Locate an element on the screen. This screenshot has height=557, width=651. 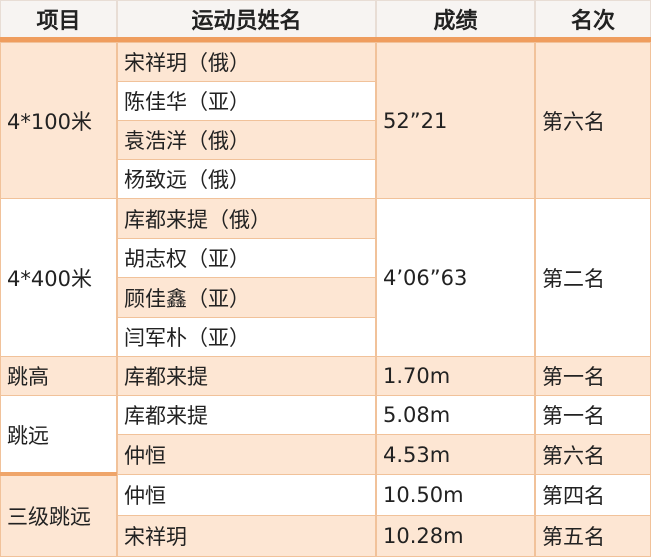
athlete-cell: 闫军朴（亚） is located at coordinates (246, 337).